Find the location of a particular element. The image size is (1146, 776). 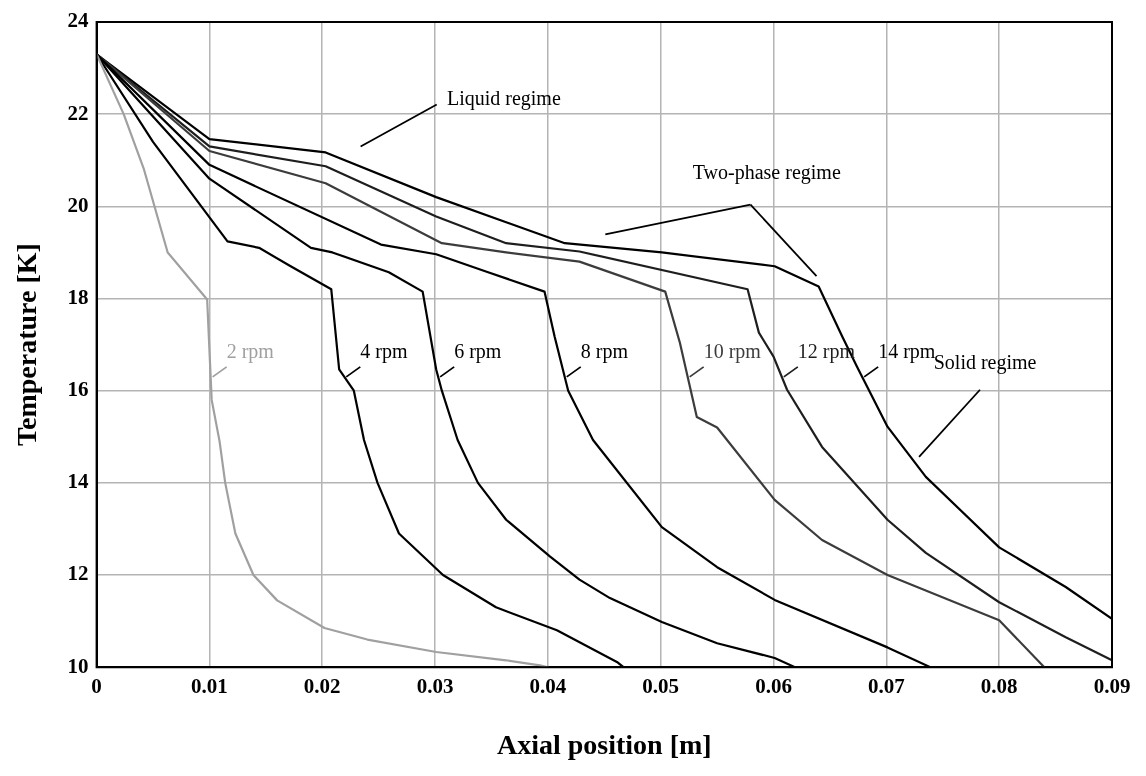

x-tick-label: 0.06 is located at coordinates (773, 686).